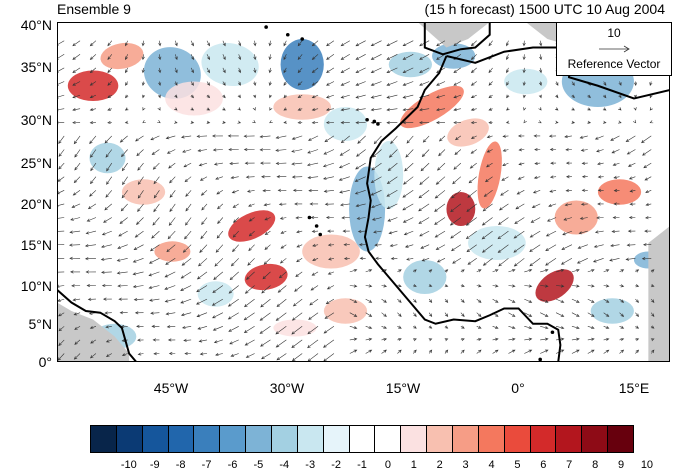  What do you see at coordinates (362, 465) in the screenshot?
I see `colorbar-label: -1` at bounding box center [362, 465].